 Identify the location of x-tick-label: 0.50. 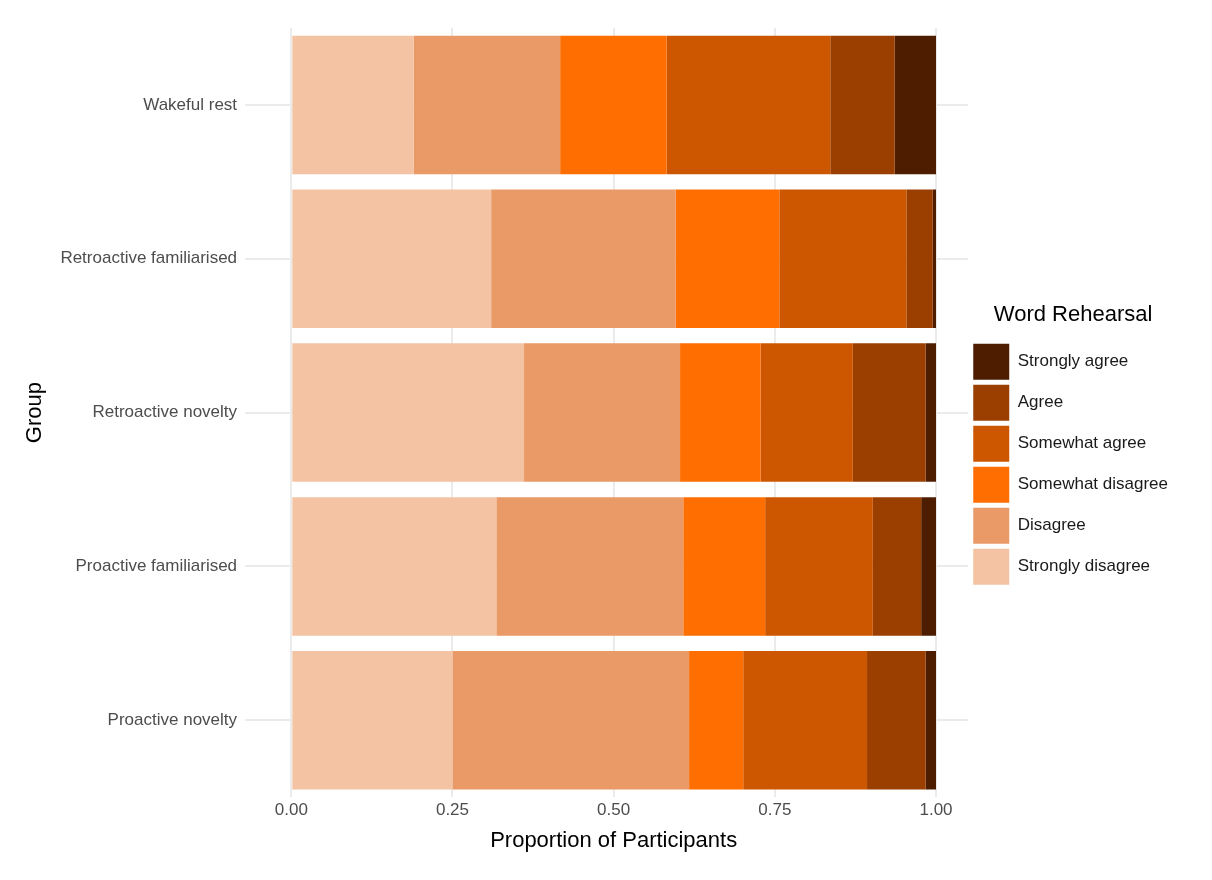
(614, 810).